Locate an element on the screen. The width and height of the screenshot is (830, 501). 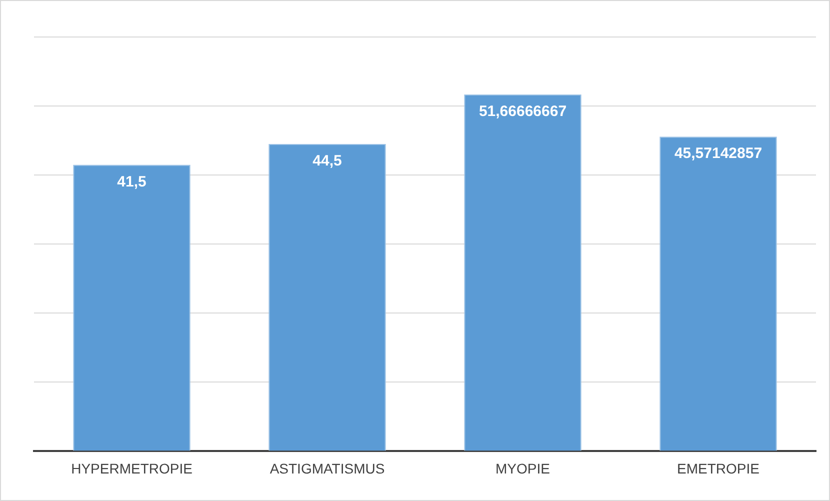
x-tick-label: EMETROPIE is located at coordinates (718, 468).